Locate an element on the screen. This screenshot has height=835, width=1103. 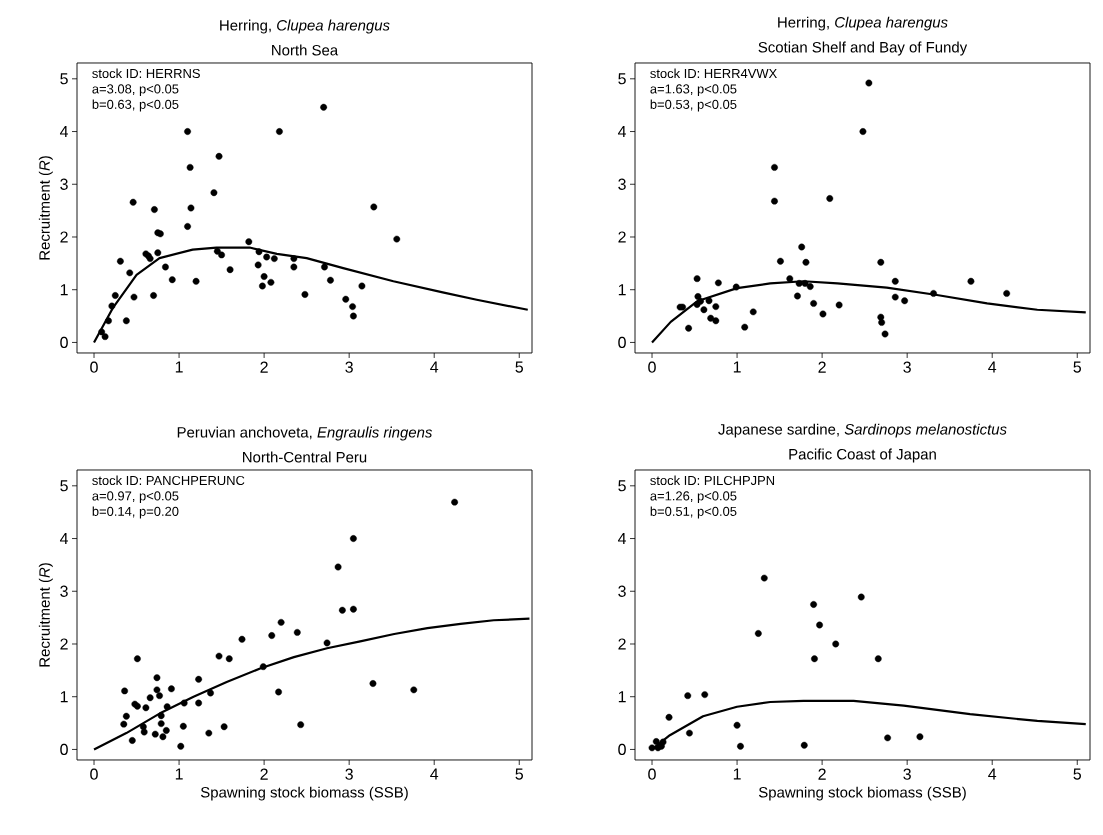
annotation: stock ID: PILCHPJPN is located at coordinates (712, 480).